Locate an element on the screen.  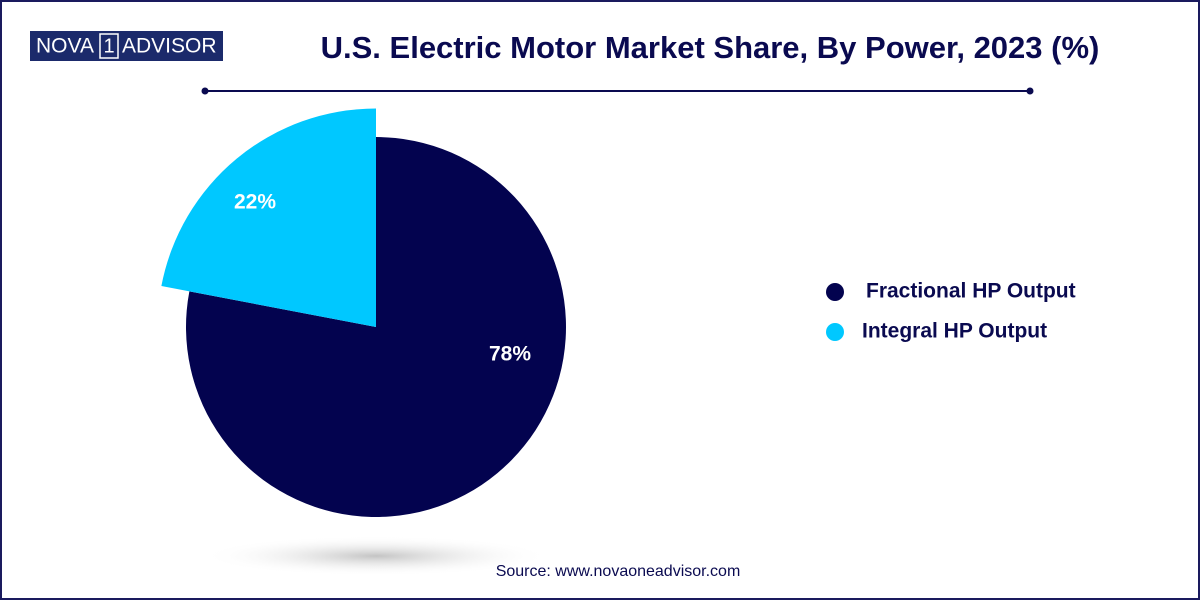
source: Source: www.novaoneadvisor.com is located at coordinates (618, 571).